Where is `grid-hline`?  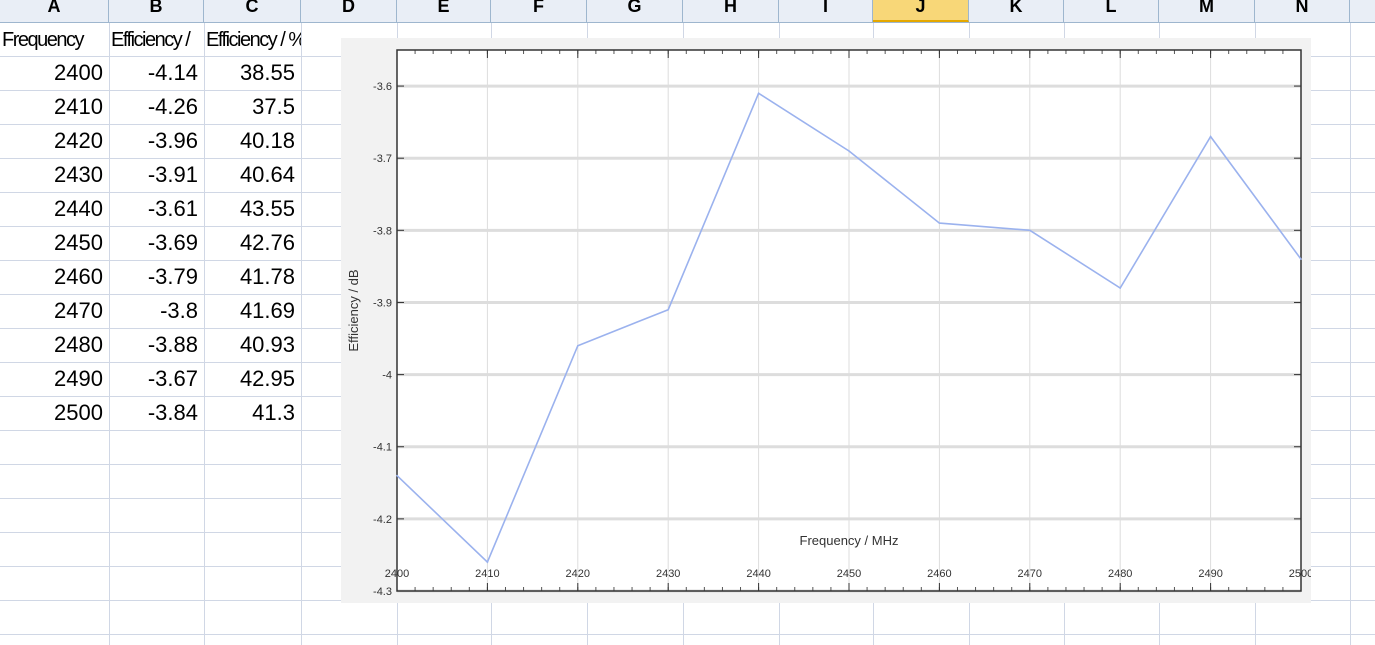
grid-hline is located at coordinates (687, 634).